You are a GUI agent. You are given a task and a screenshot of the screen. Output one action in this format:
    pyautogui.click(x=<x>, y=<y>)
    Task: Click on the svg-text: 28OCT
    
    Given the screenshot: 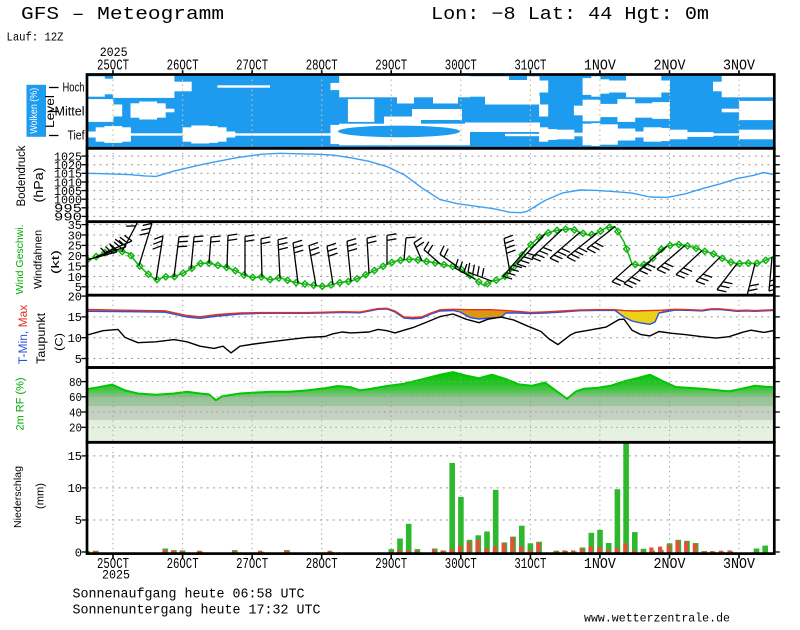 What is the action you would take?
    pyautogui.click(x=322, y=565)
    